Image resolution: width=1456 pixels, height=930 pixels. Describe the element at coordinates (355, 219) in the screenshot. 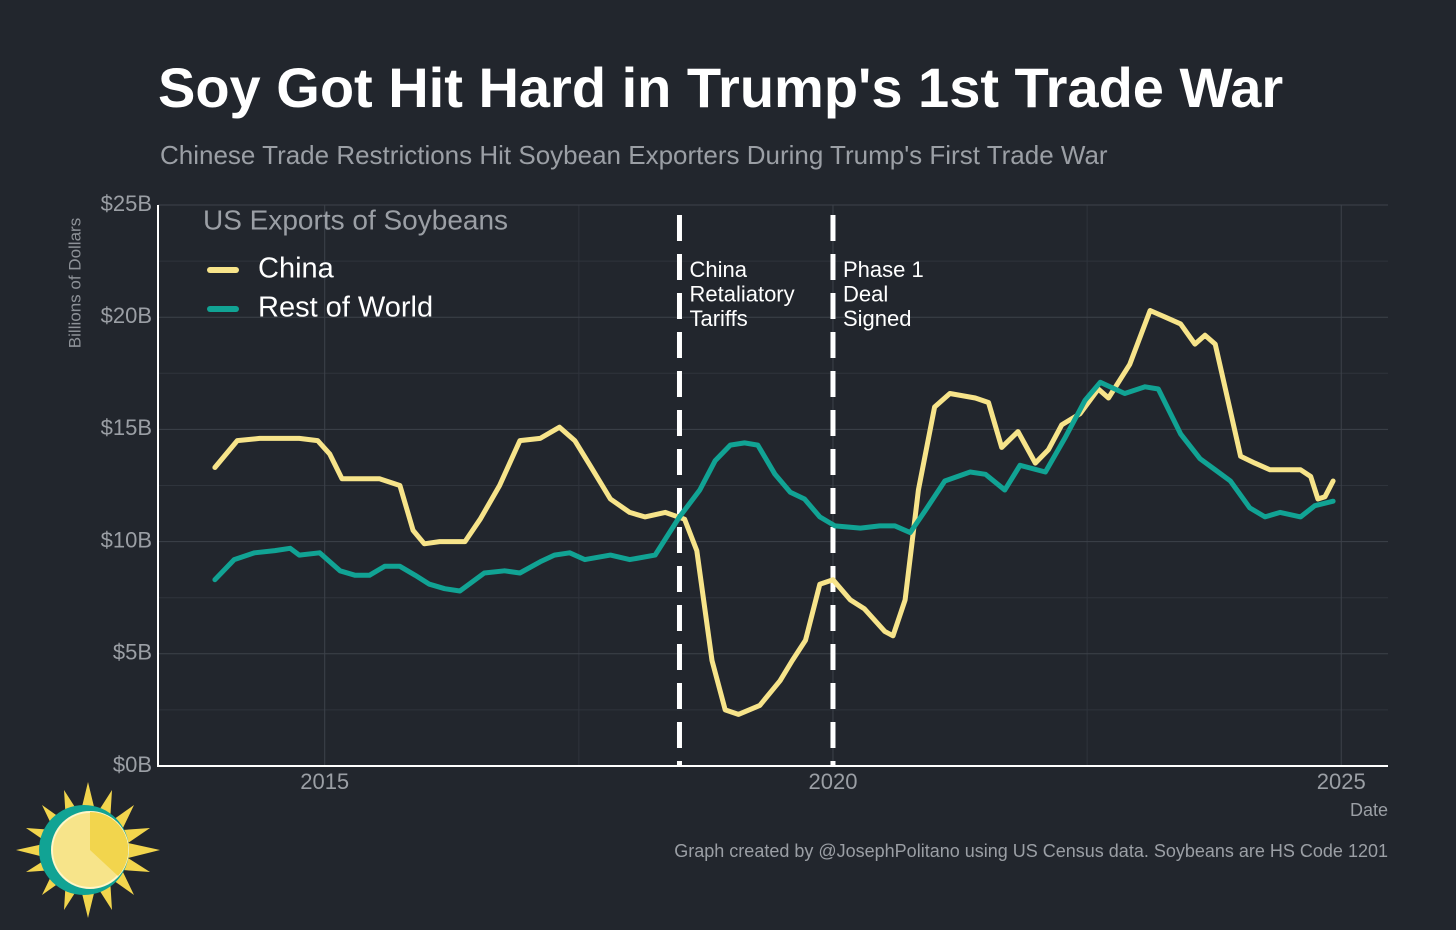

I see `legend-title: US Exports of Soybeans` at that location.